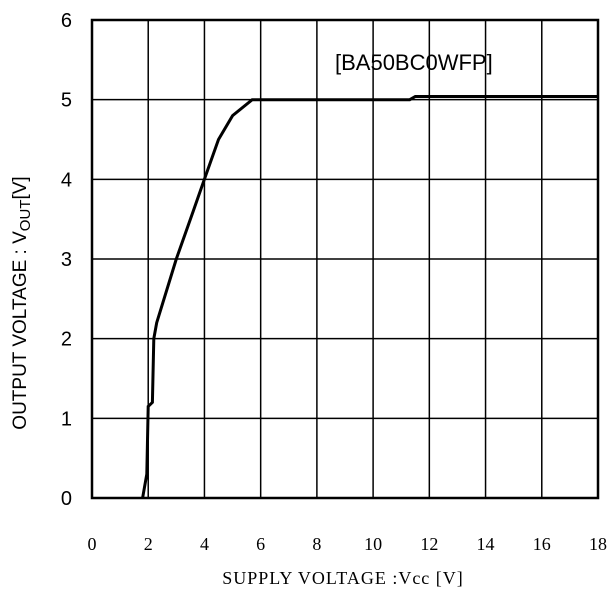 This screenshot has width=616, height=592. I want to click on y-tick-label: 4, so click(66, 180).